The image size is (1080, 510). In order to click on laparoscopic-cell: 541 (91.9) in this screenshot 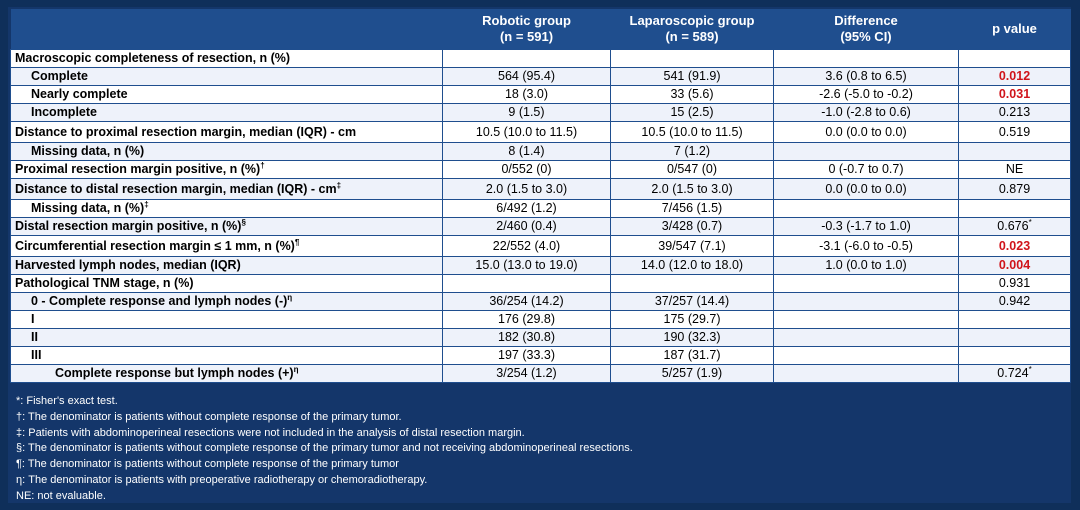, I will do `click(692, 76)`.